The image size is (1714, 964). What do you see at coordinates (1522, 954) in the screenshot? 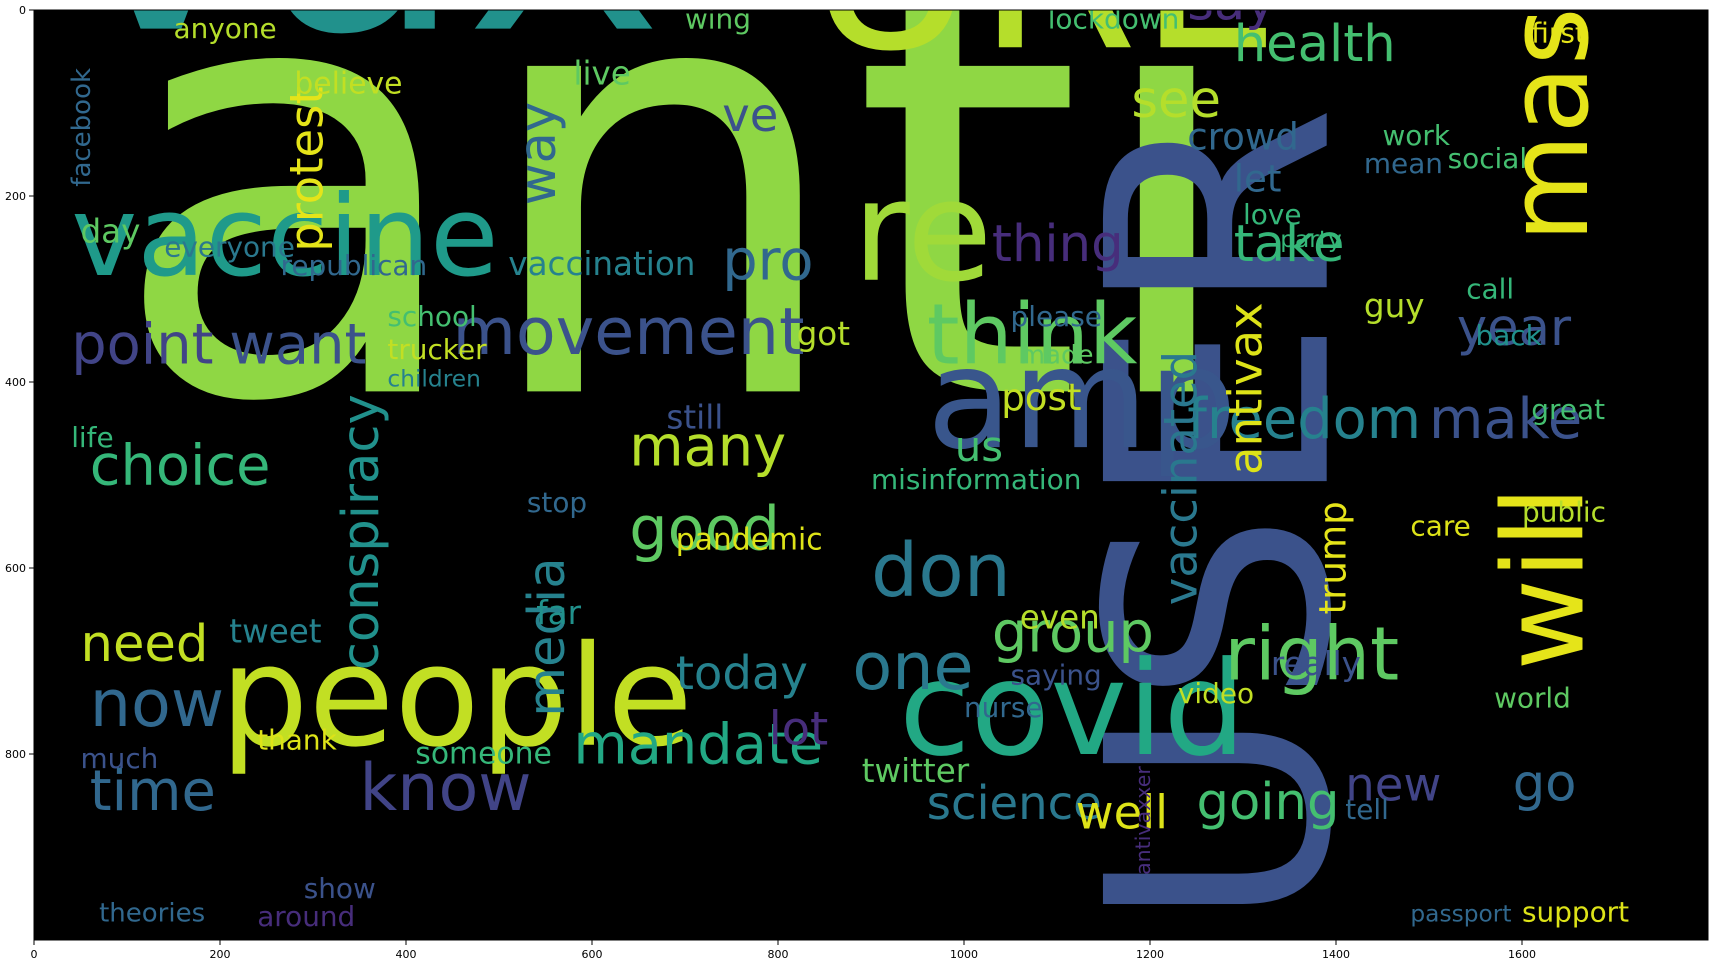
I see `x-tick-label: 1600` at bounding box center [1522, 954].